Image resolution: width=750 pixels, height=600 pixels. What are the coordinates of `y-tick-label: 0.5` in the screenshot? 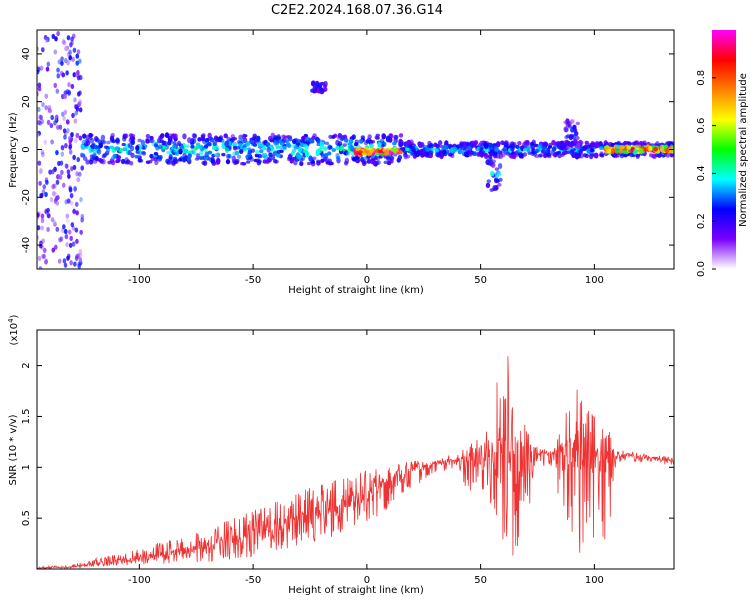 It's located at (26, 518).